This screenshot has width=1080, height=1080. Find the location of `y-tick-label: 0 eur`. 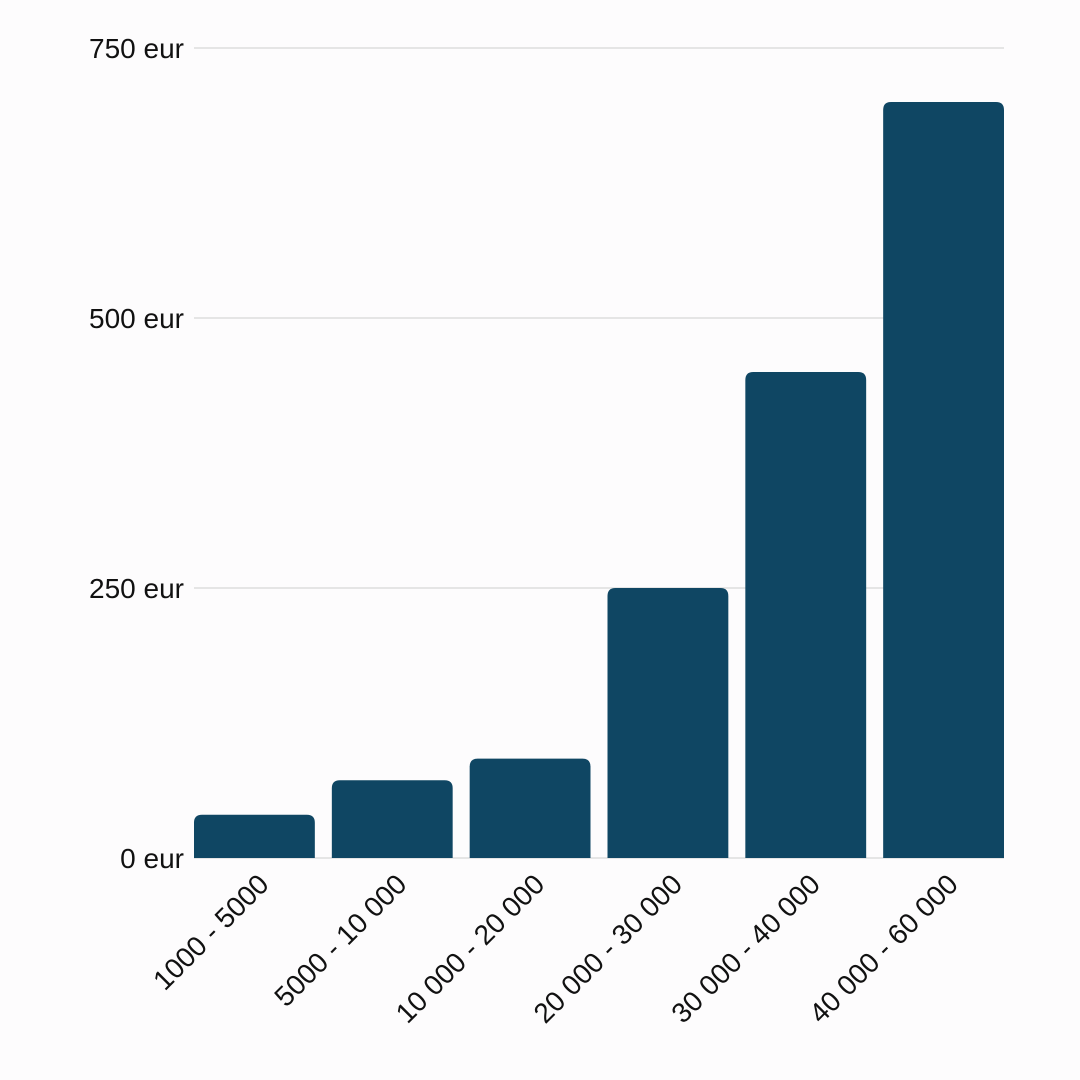

y-tick-label: 0 eur is located at coordinates (152, 858).